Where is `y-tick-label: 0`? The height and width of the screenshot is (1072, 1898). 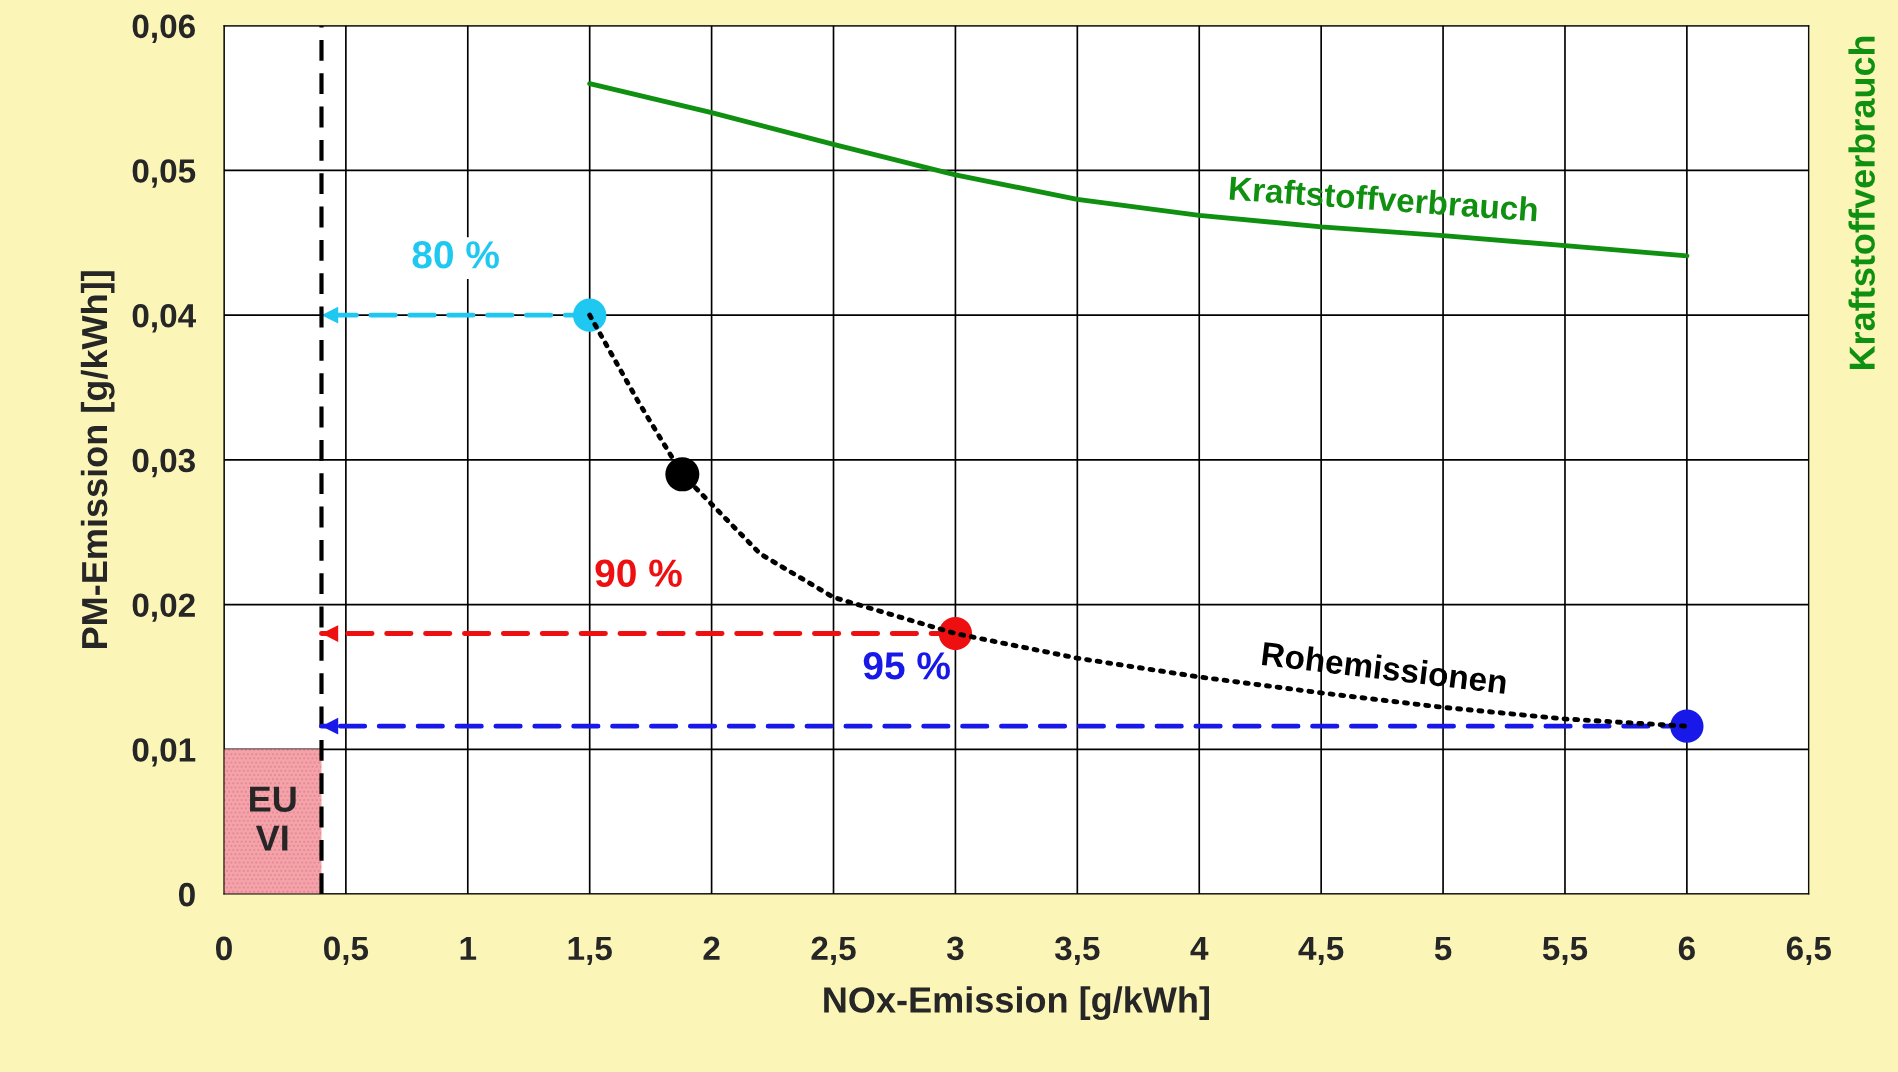
y-tick-label: 0 is located at coordinates (186, 894).